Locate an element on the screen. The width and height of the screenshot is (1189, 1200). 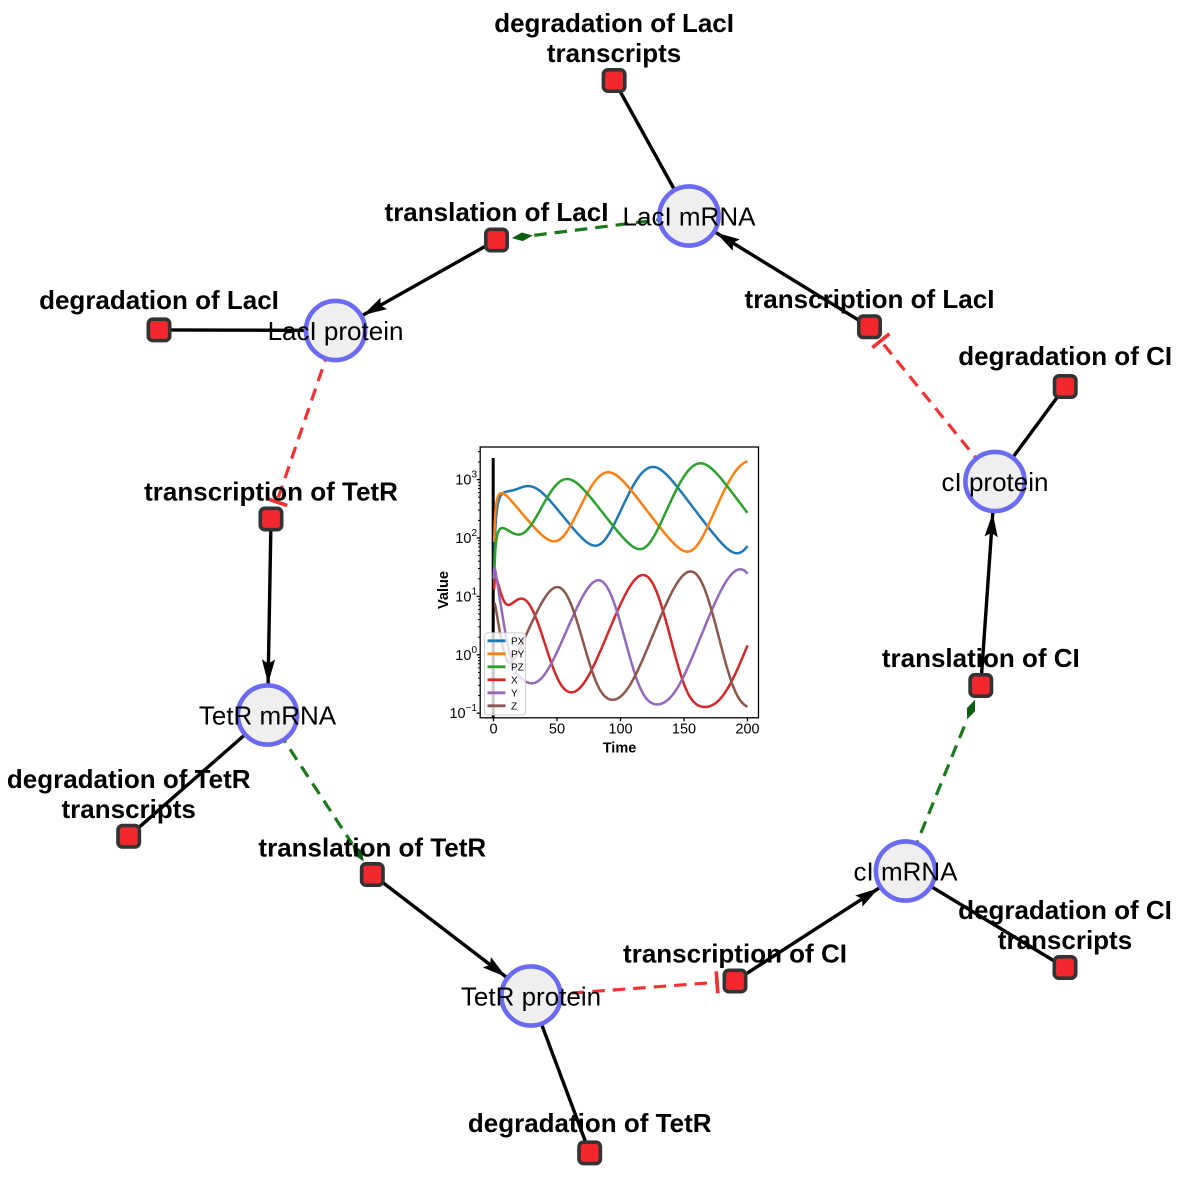
svg-text: PZ is located at coordinates (517, 668).